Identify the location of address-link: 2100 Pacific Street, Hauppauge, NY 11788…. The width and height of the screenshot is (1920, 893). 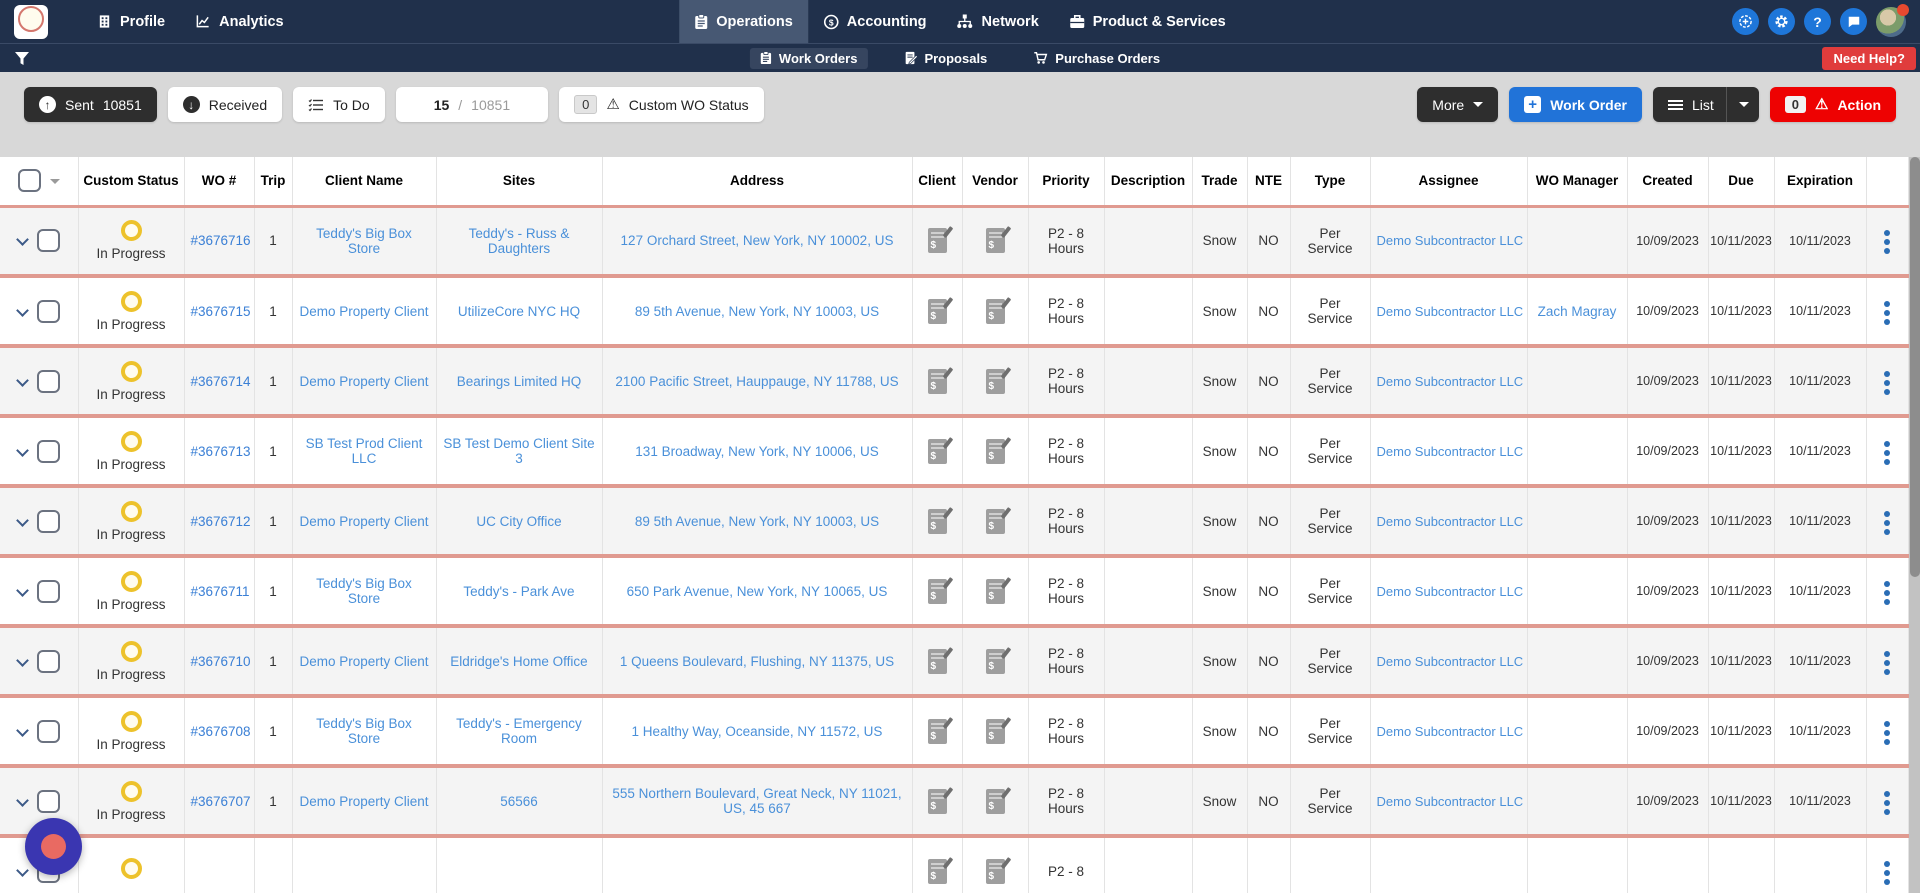
(757, 381).